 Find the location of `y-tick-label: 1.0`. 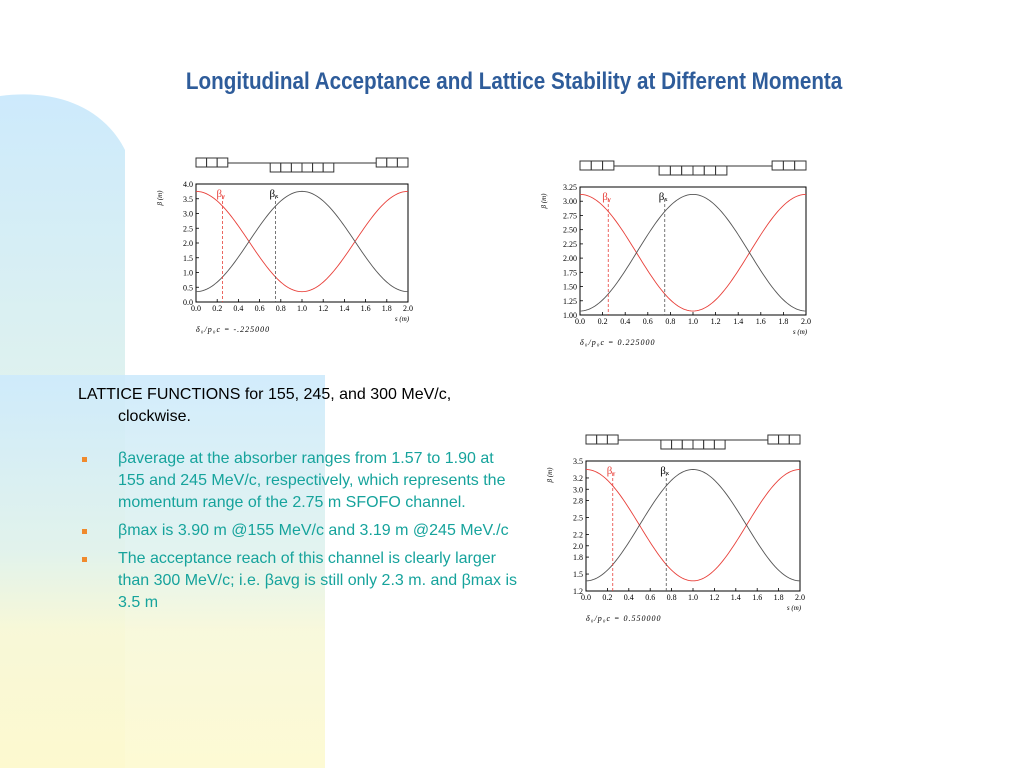

y-tick-label: 1.0 is located at coordinates (188, 273).